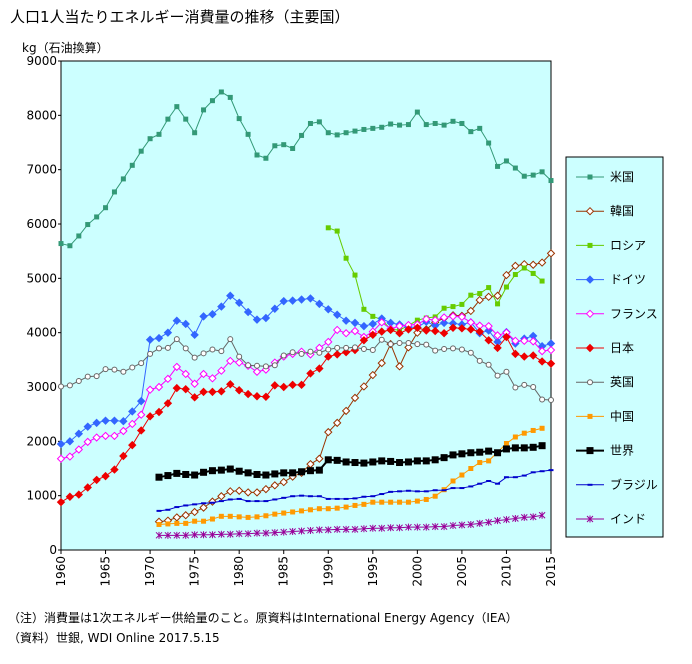  Describe the element at coordinates (239, 571) in the screenshot. I see `x-tick-label: 1980` at that location.